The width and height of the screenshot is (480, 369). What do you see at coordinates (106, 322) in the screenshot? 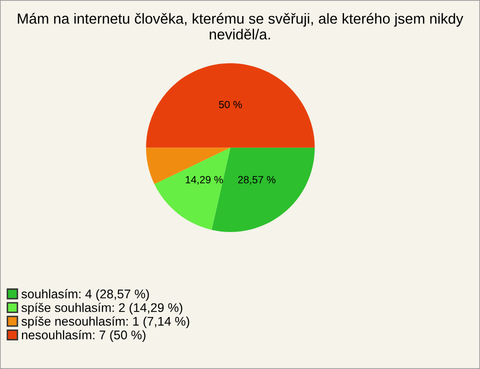
I see `legend-label: spíše nesouhlasím: 1 (7,14 %)` at bounding box center [106, 322].